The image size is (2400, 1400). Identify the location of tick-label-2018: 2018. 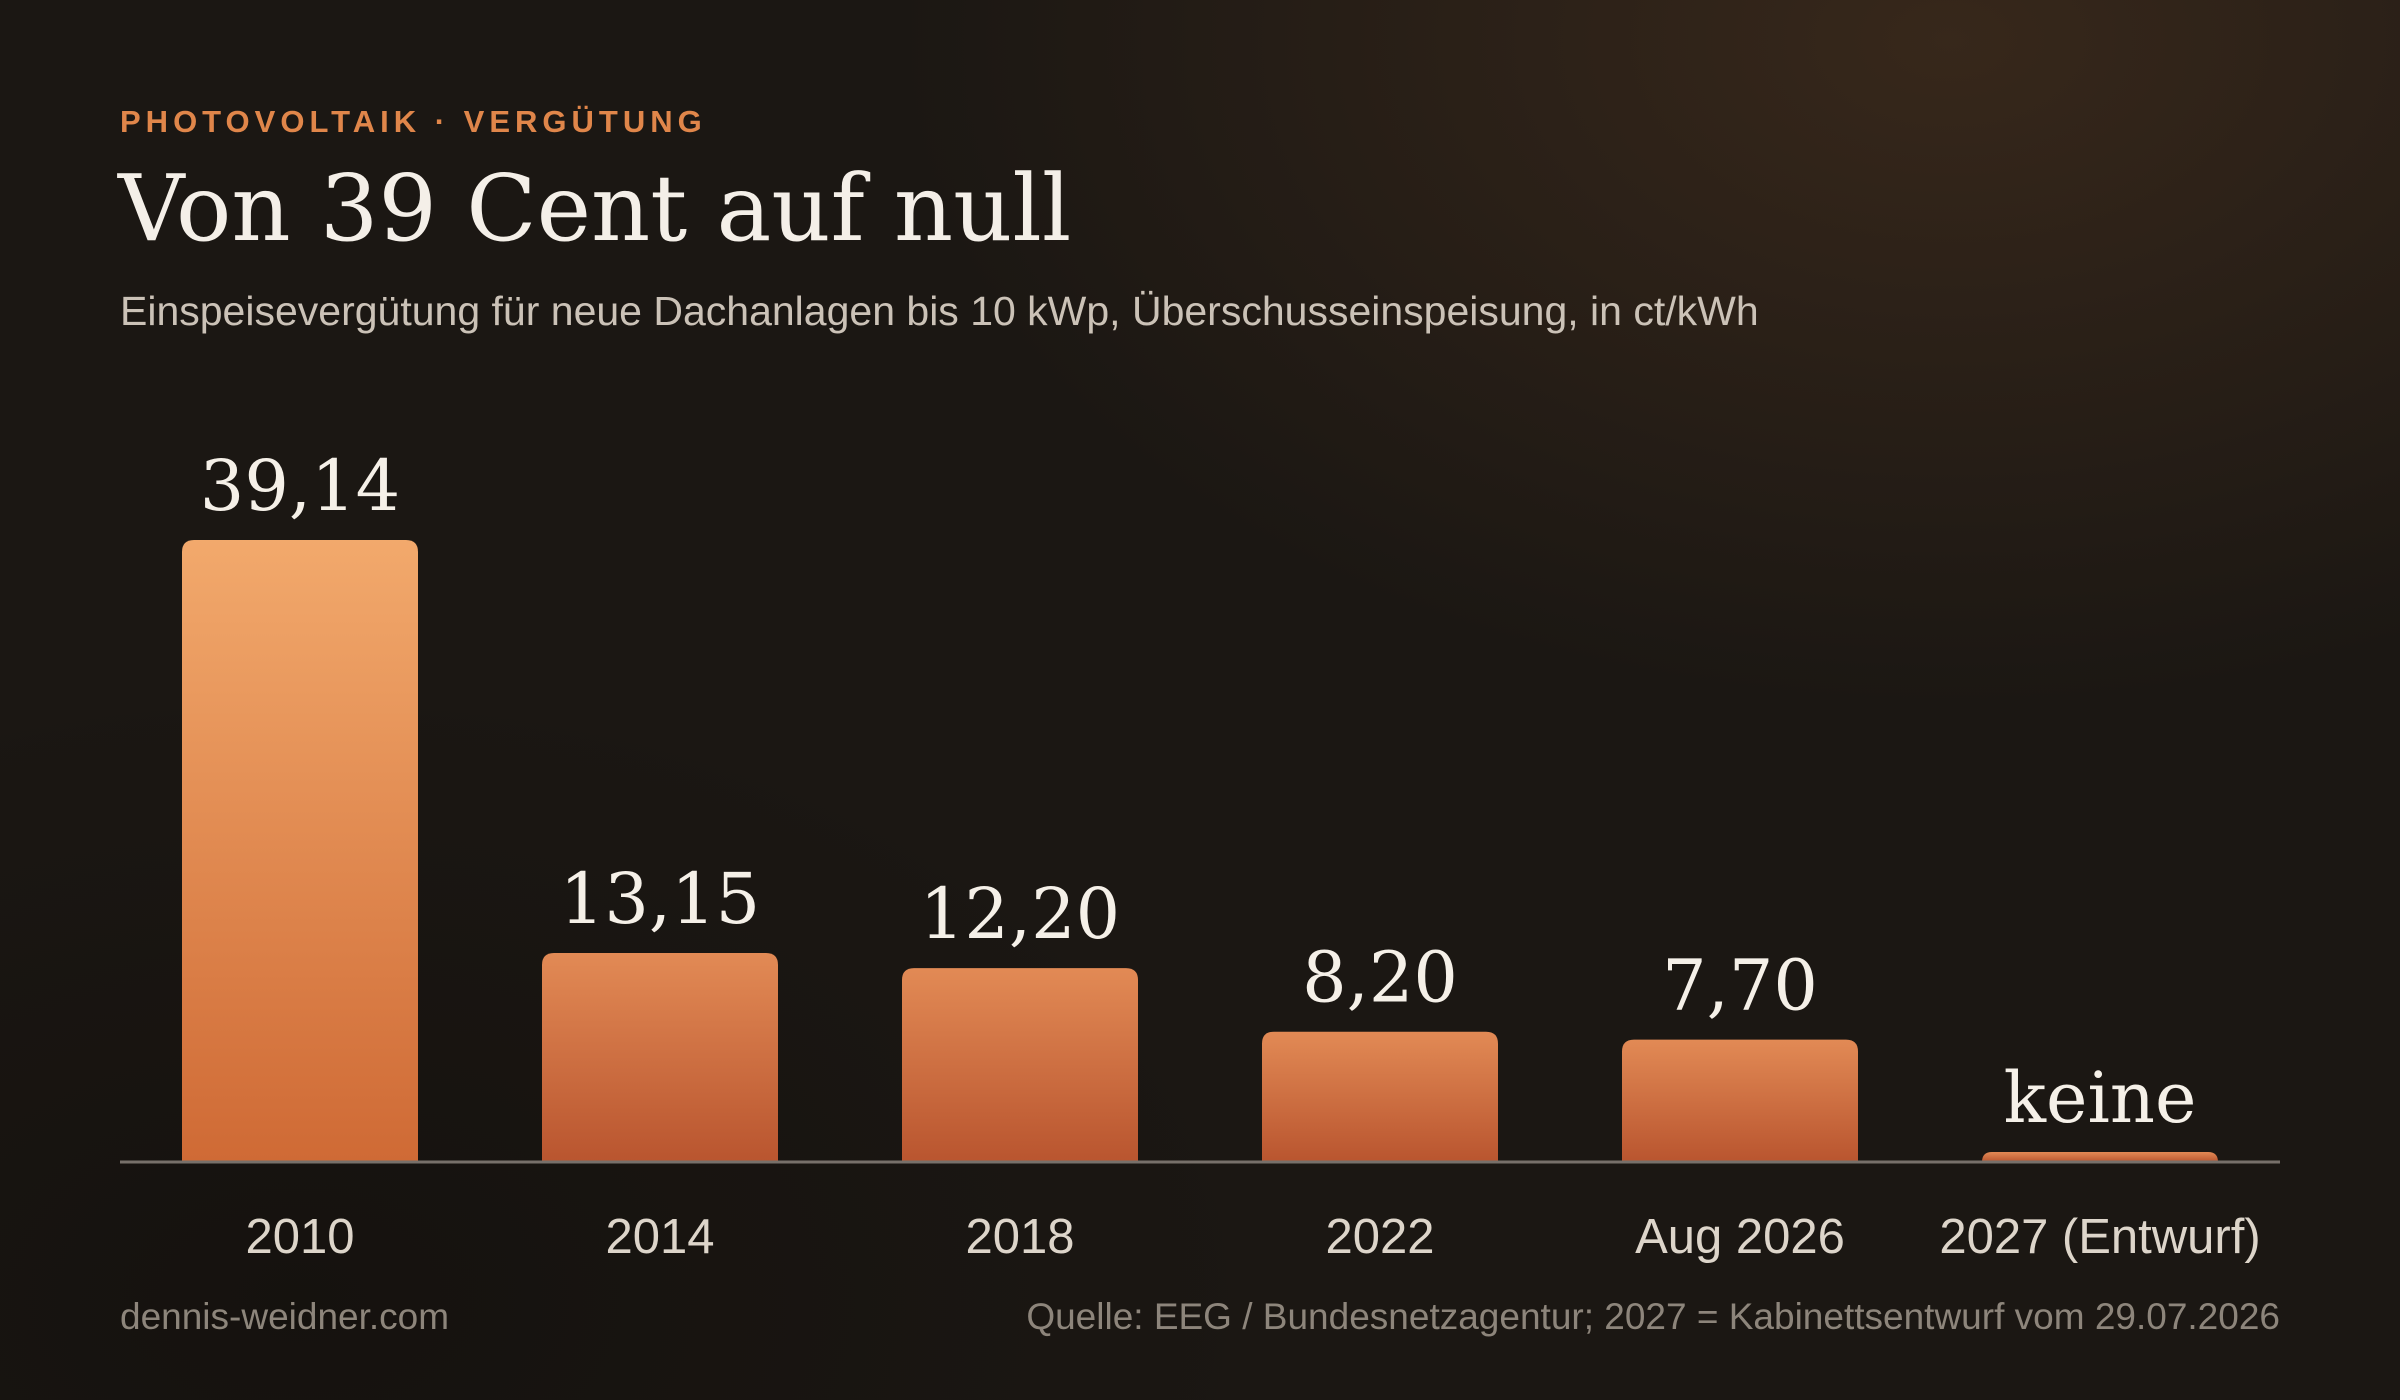
(1019, 1237).